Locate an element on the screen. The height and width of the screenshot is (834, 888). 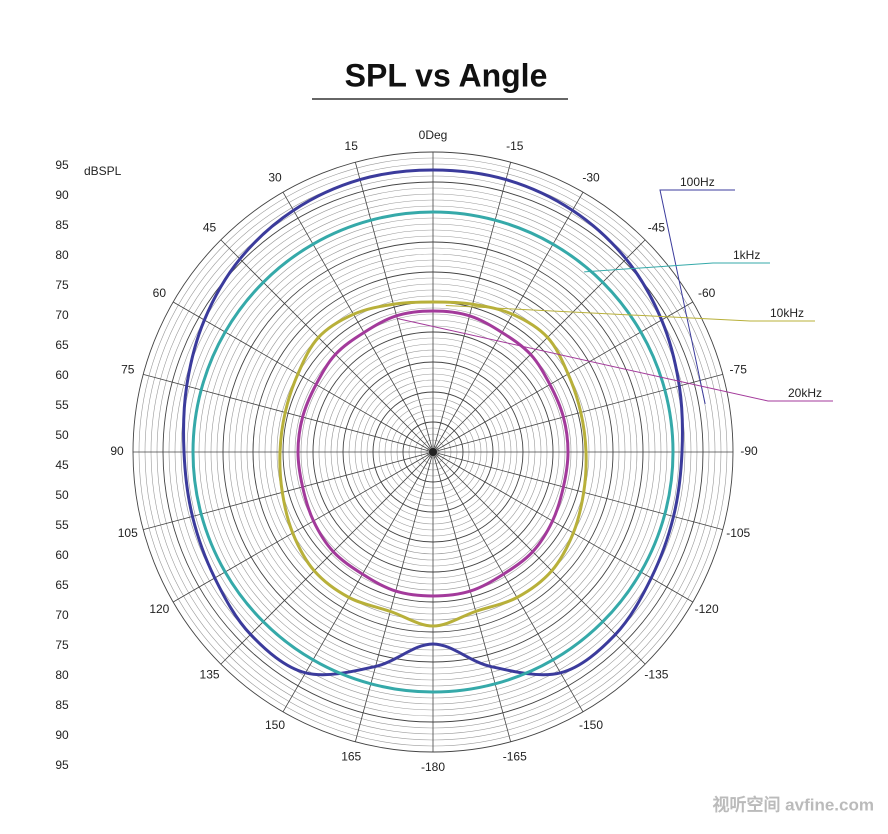
angle-tick-label: -180 is located at coordinates (433, 767).